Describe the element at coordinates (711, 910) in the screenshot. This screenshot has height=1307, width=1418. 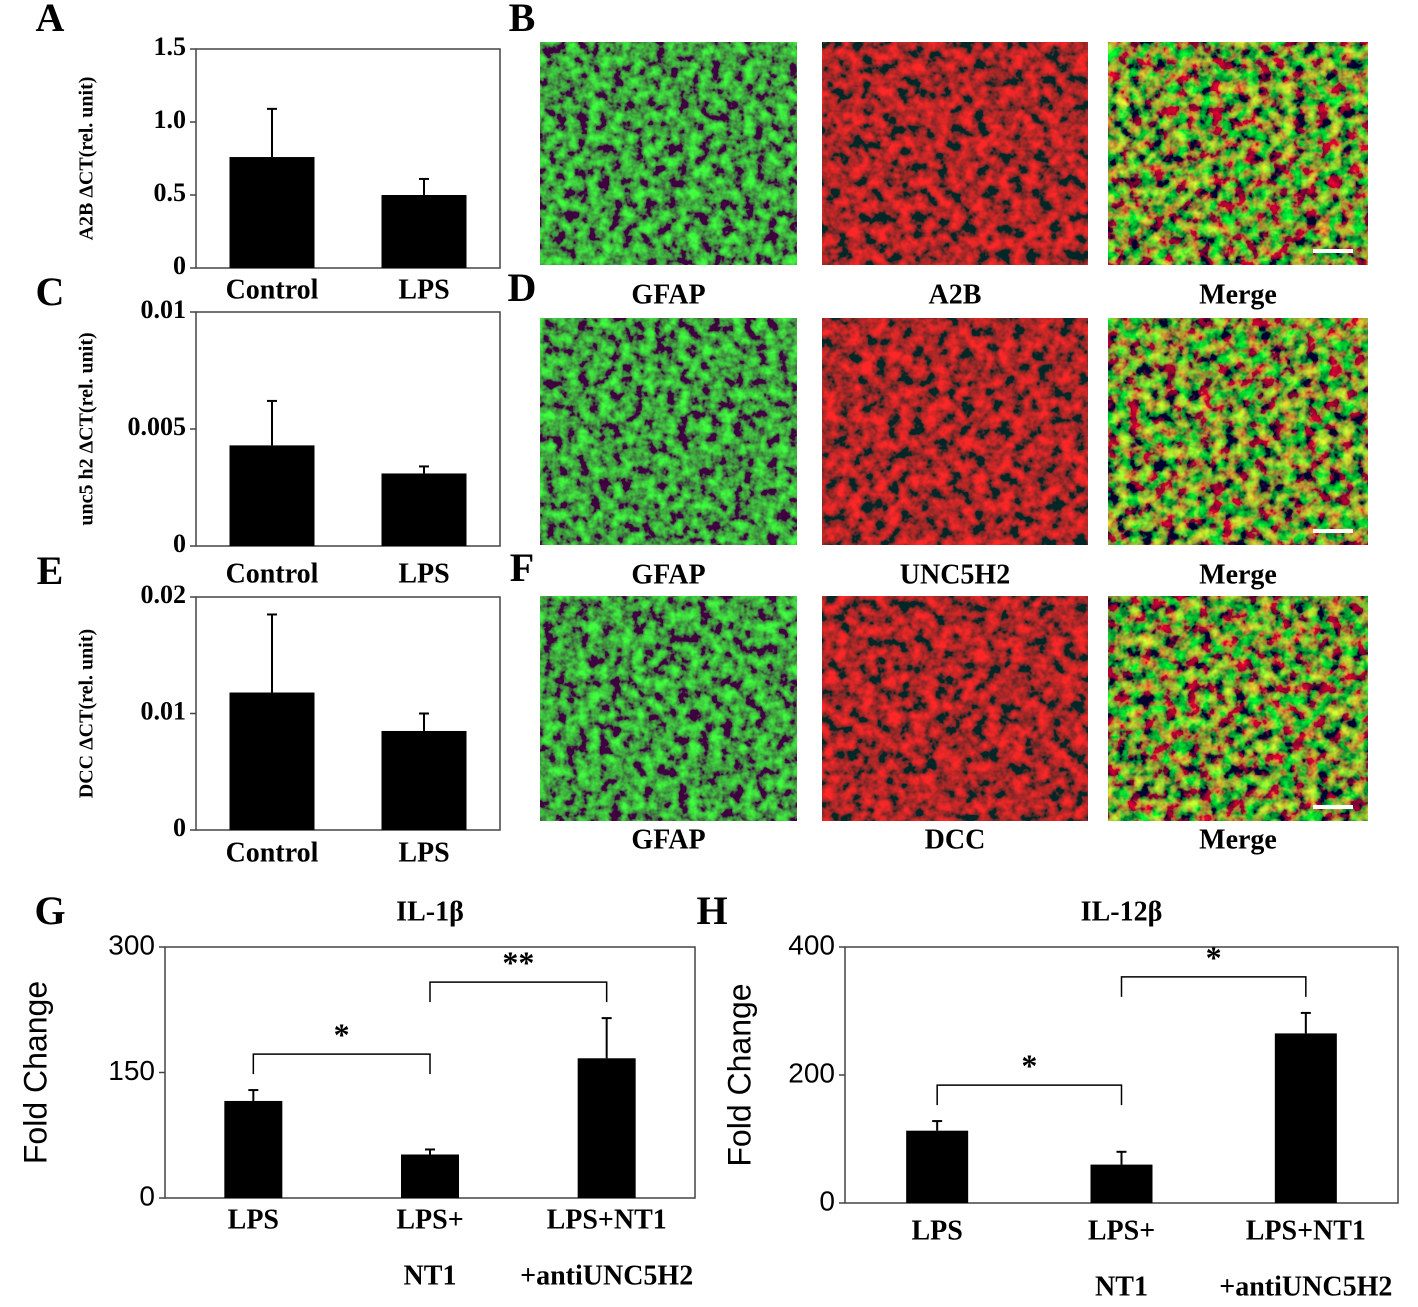
I see `panel-letter: H` at that location.